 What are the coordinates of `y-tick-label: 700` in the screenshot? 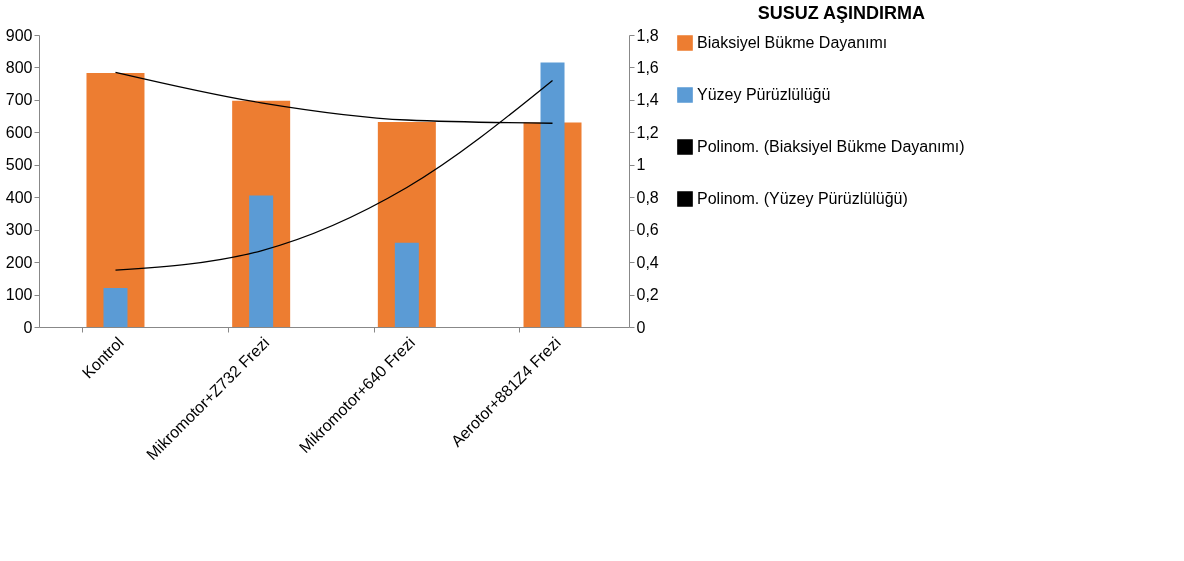 It's located at (19, 100).